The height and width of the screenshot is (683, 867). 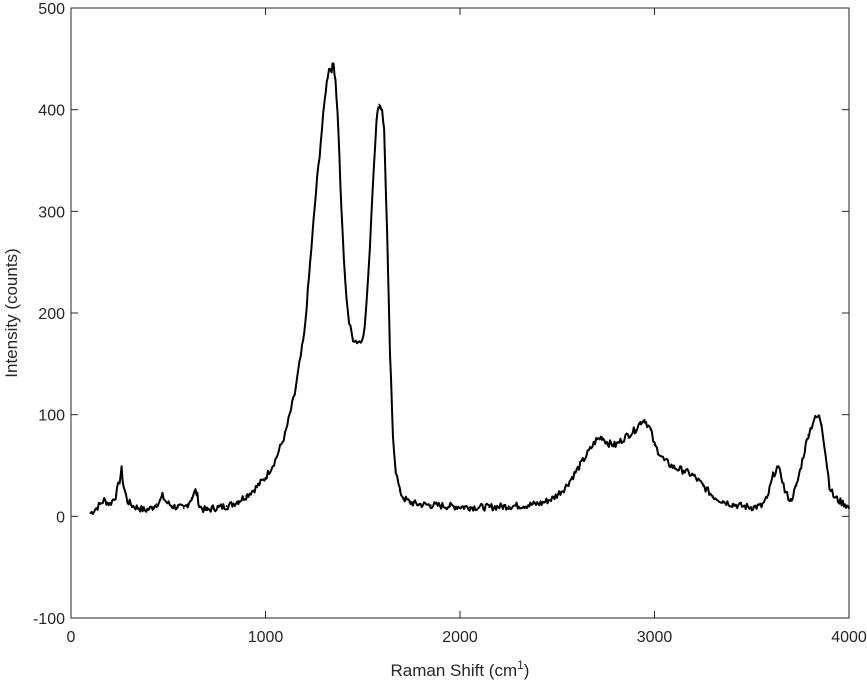 I want to click on y-tick-label: 200, so click(x=51, y=314).